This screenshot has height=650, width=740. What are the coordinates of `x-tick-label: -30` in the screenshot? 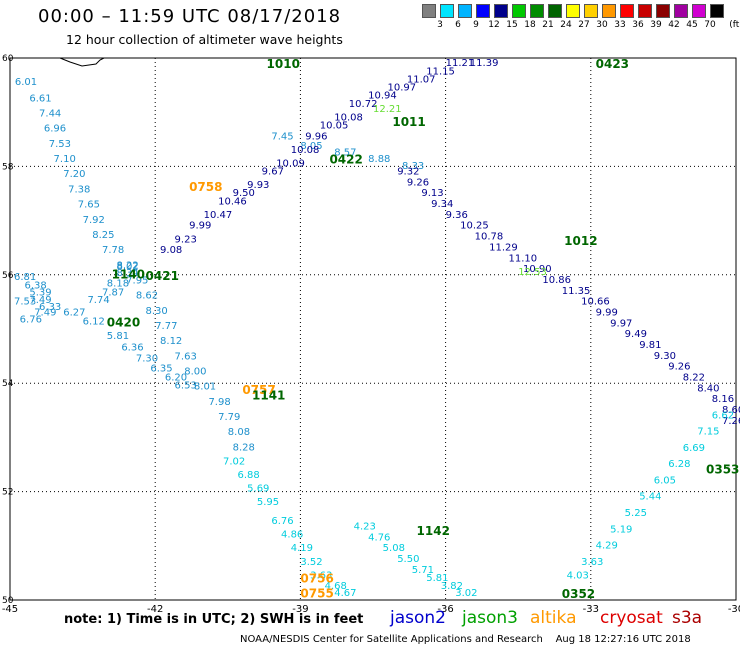 It's located at (734, 609).